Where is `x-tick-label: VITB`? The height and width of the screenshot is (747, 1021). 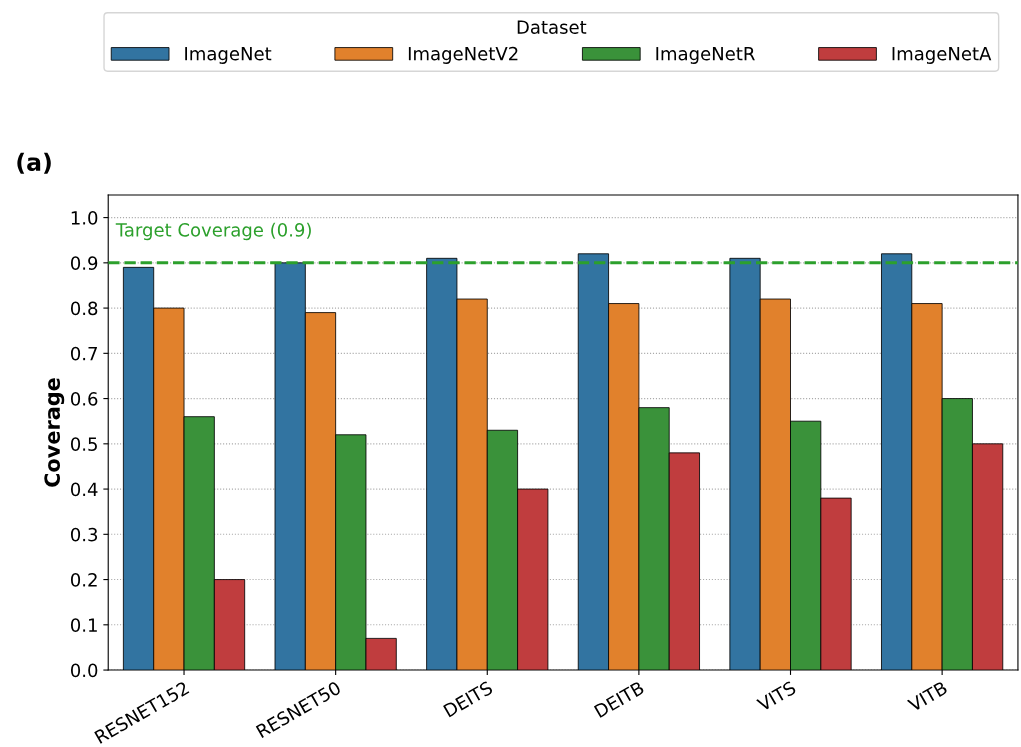 x-tick-label: VITB is located at coordinates (927, 696).